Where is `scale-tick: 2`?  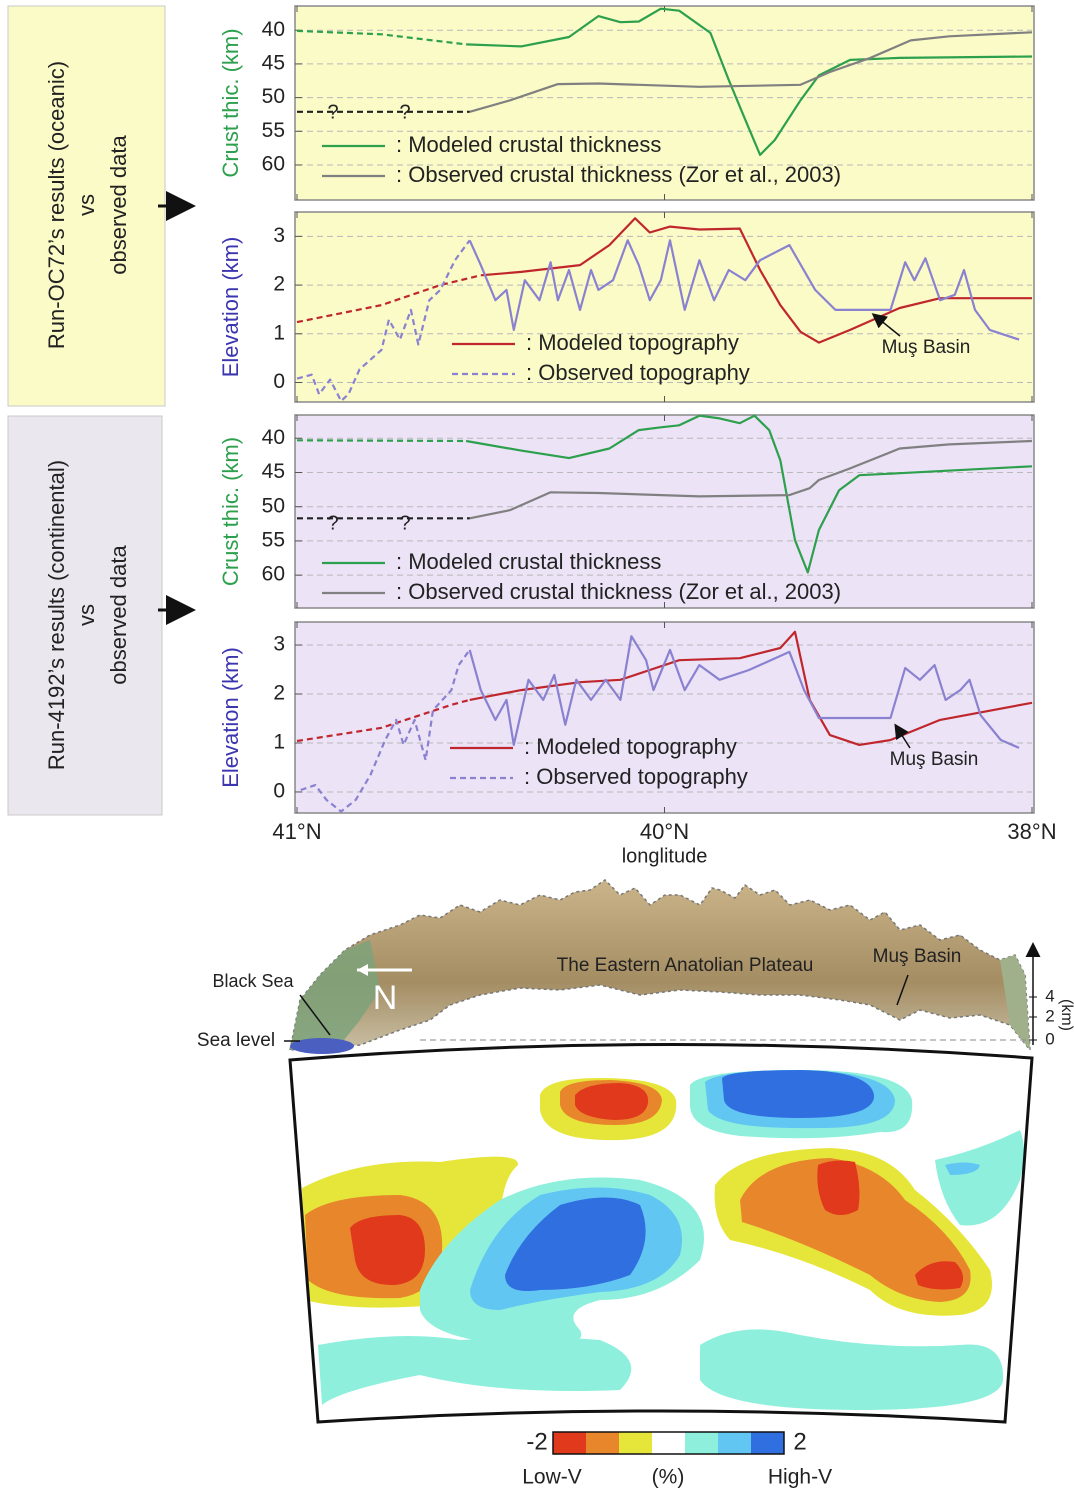 scale-tick: 2 is located at coordinates (1049, 1015).